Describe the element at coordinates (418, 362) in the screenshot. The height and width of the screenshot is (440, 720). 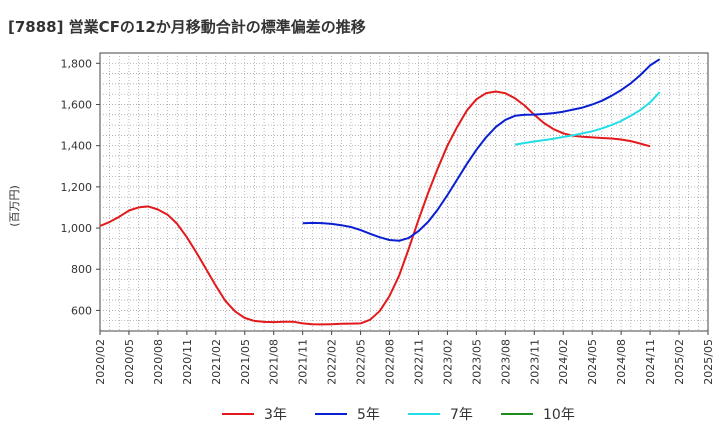
I see `x-tick-label: 2022/11` at that location.